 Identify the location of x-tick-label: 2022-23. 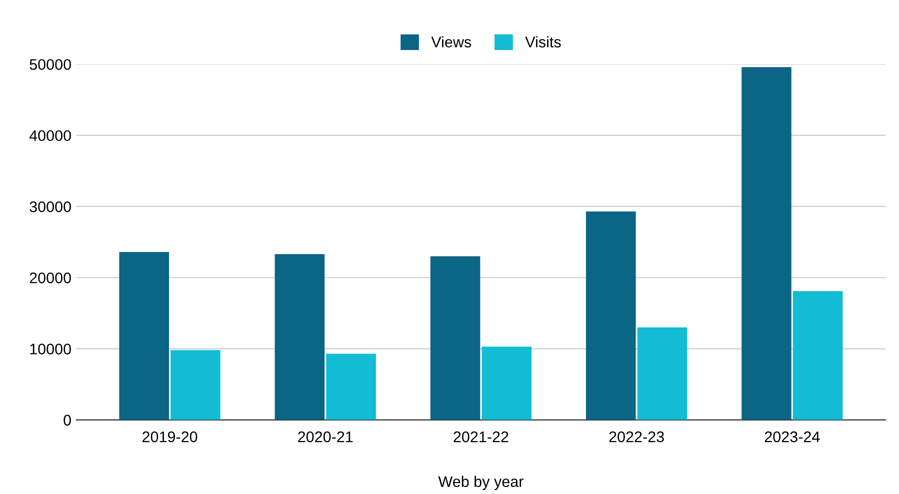
(636, 436).